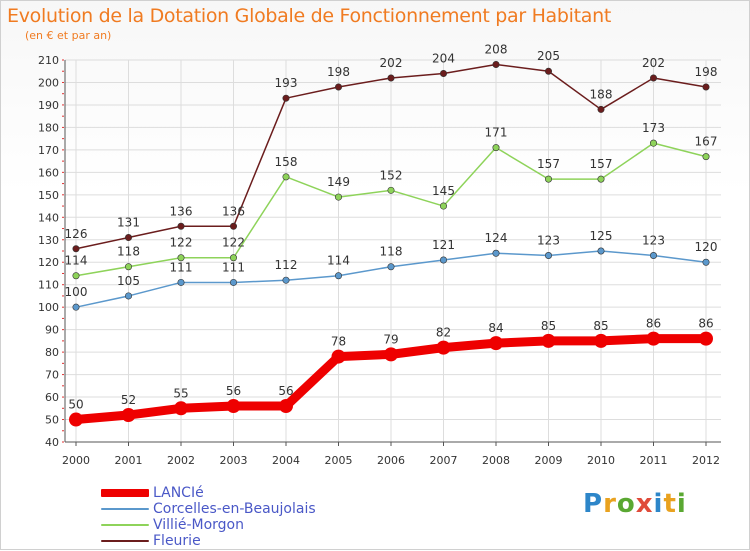  I want to click on legend-item-corcelles: Corcelles-en-Beaujolais, so click(208, 509).